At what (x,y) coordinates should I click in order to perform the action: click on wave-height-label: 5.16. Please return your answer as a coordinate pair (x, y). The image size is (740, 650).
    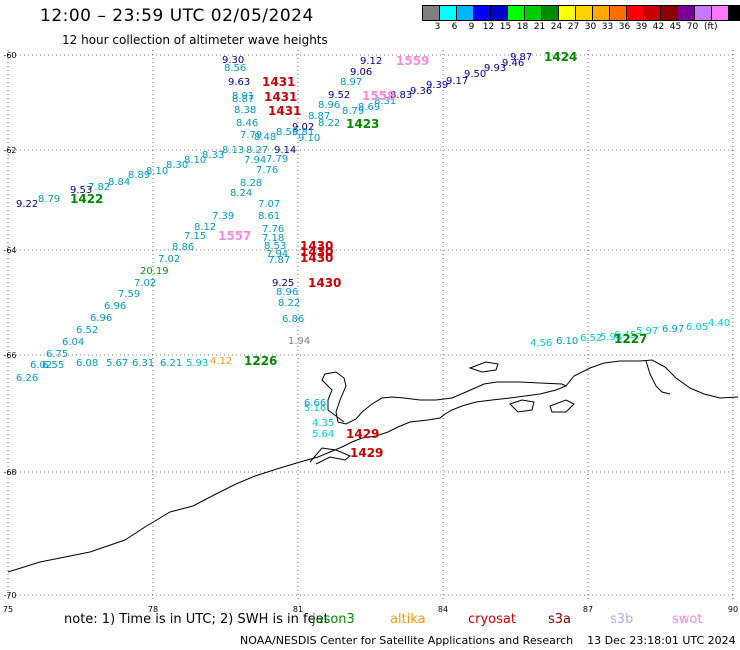
    Looking at the image, I should click on (315, 408).